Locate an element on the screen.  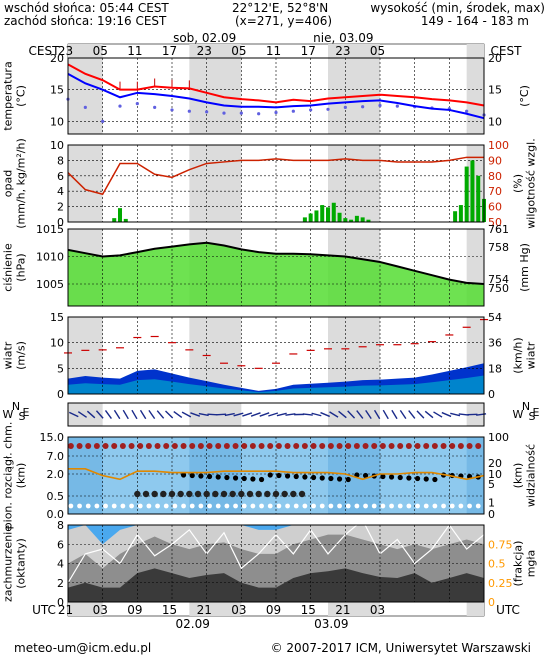
humidity-ytick-right: 80 is located at coordinates (495, 176).